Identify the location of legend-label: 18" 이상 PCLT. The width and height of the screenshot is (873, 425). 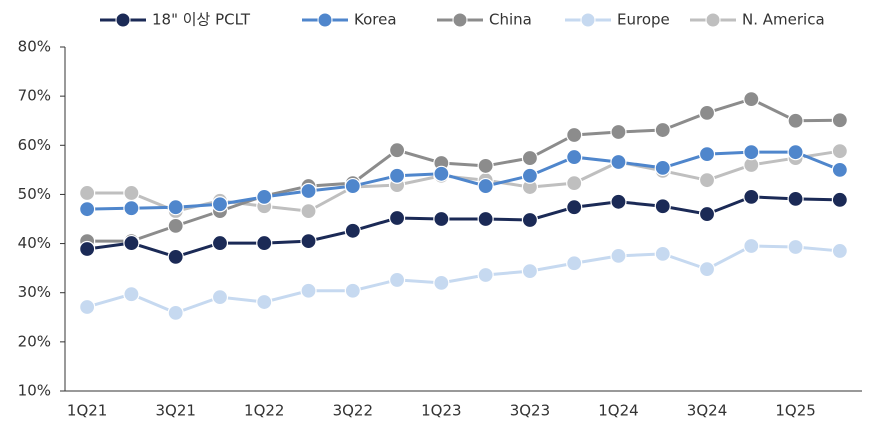
(201, 20).